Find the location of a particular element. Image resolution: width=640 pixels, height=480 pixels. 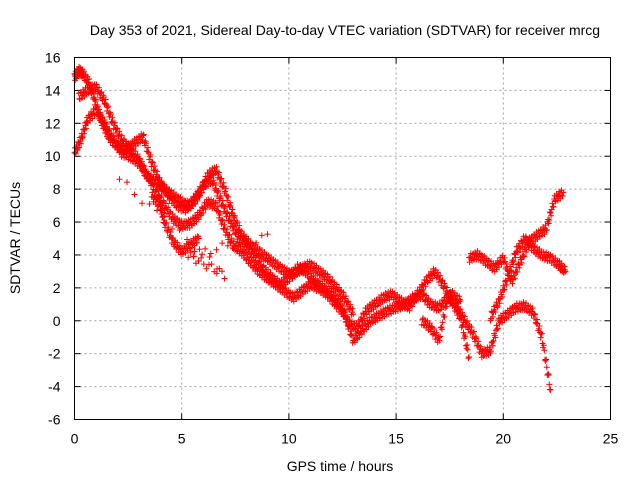

y-tick-label: 16 is located at coordinates (53, 58).